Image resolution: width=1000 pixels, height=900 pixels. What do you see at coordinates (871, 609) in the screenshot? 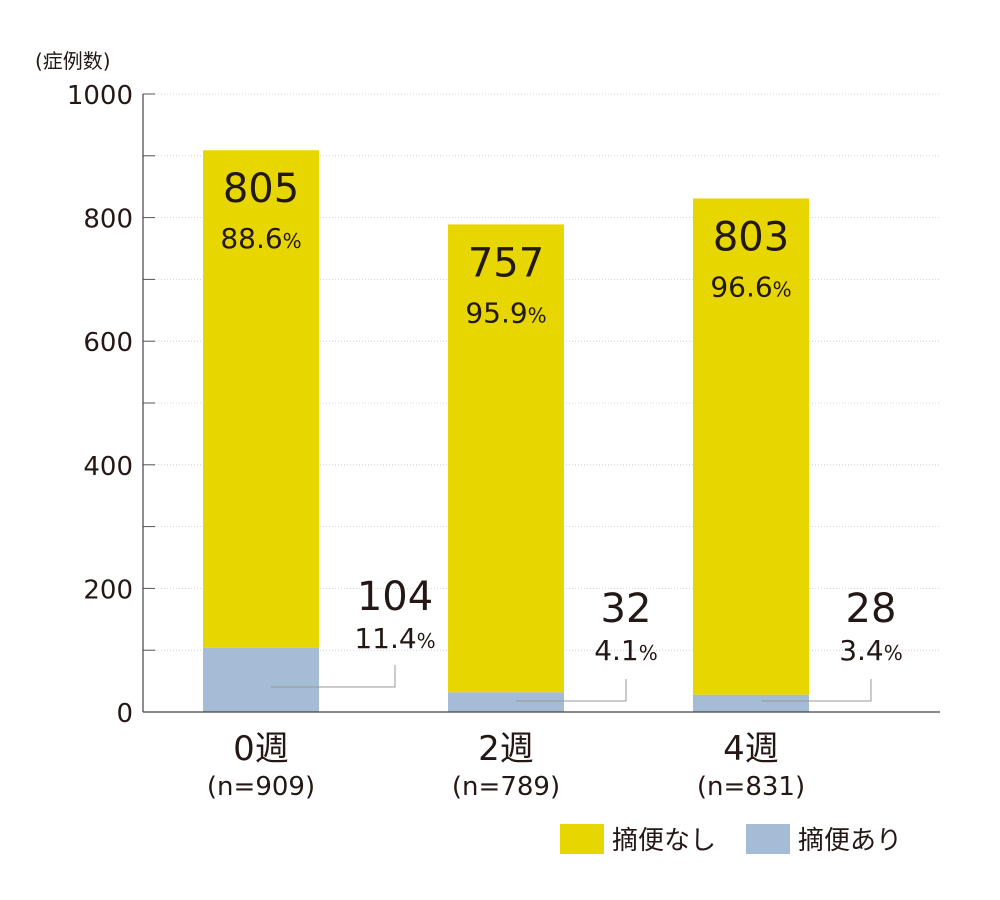
I see `value-label-disimpaction: 28` at bounding box center [871, 609].